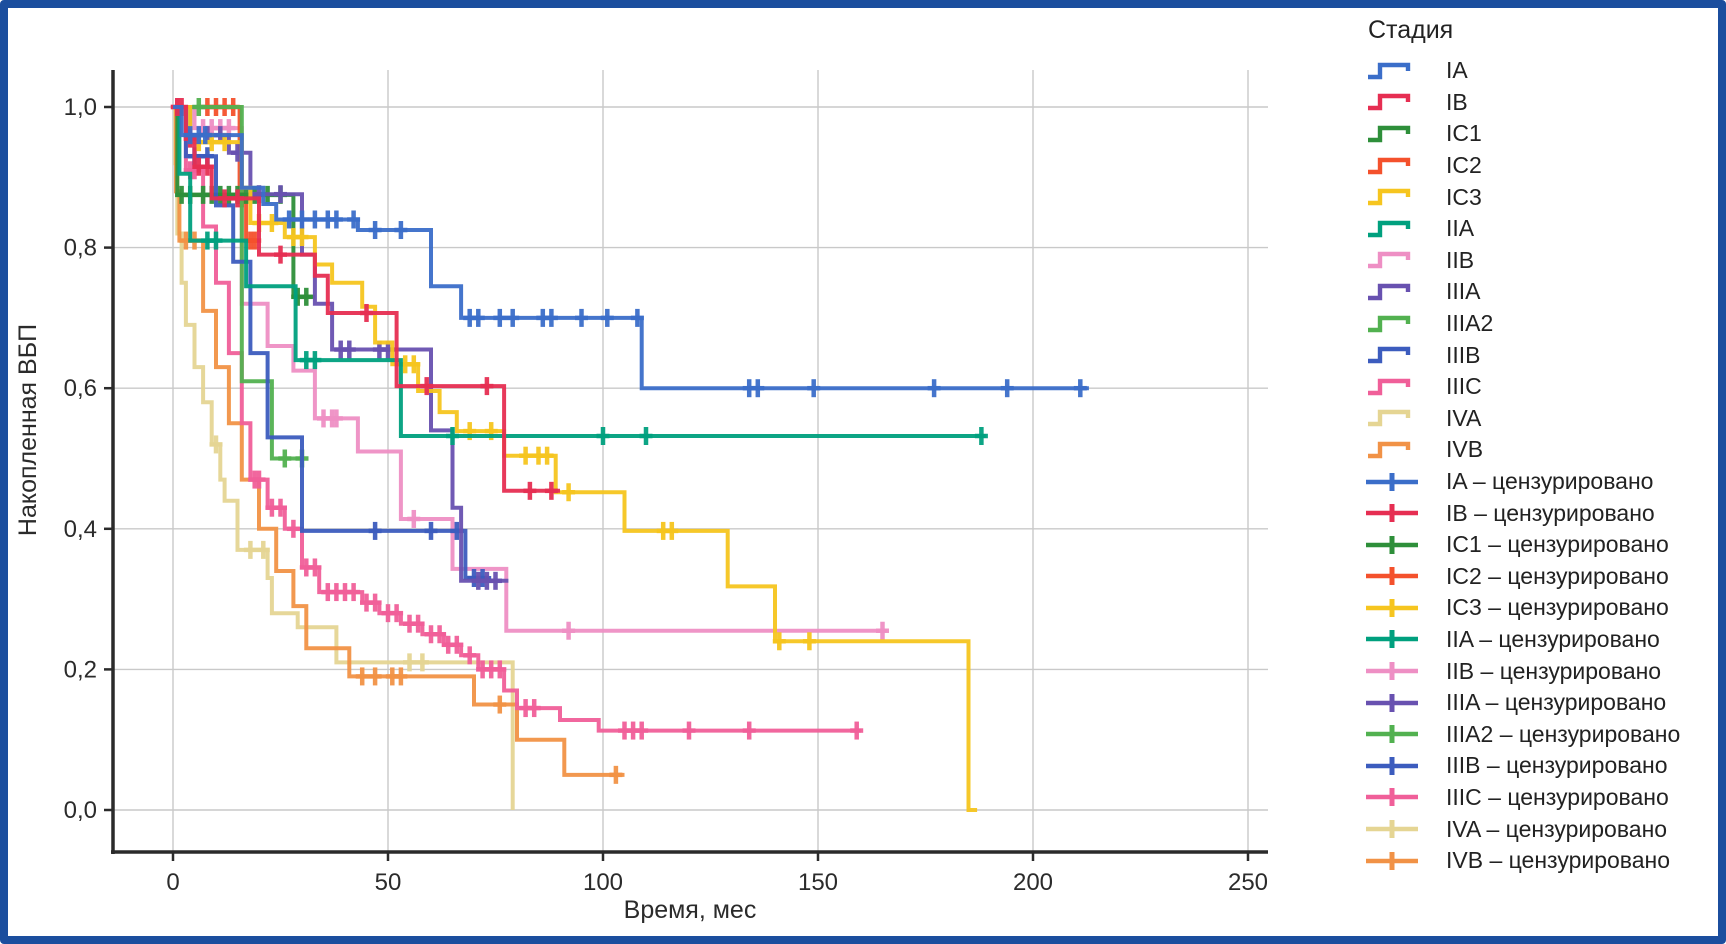 This screenshot has height=944, width=1726. I want to click on legend-item-IB: IB, so click(1522, 103).